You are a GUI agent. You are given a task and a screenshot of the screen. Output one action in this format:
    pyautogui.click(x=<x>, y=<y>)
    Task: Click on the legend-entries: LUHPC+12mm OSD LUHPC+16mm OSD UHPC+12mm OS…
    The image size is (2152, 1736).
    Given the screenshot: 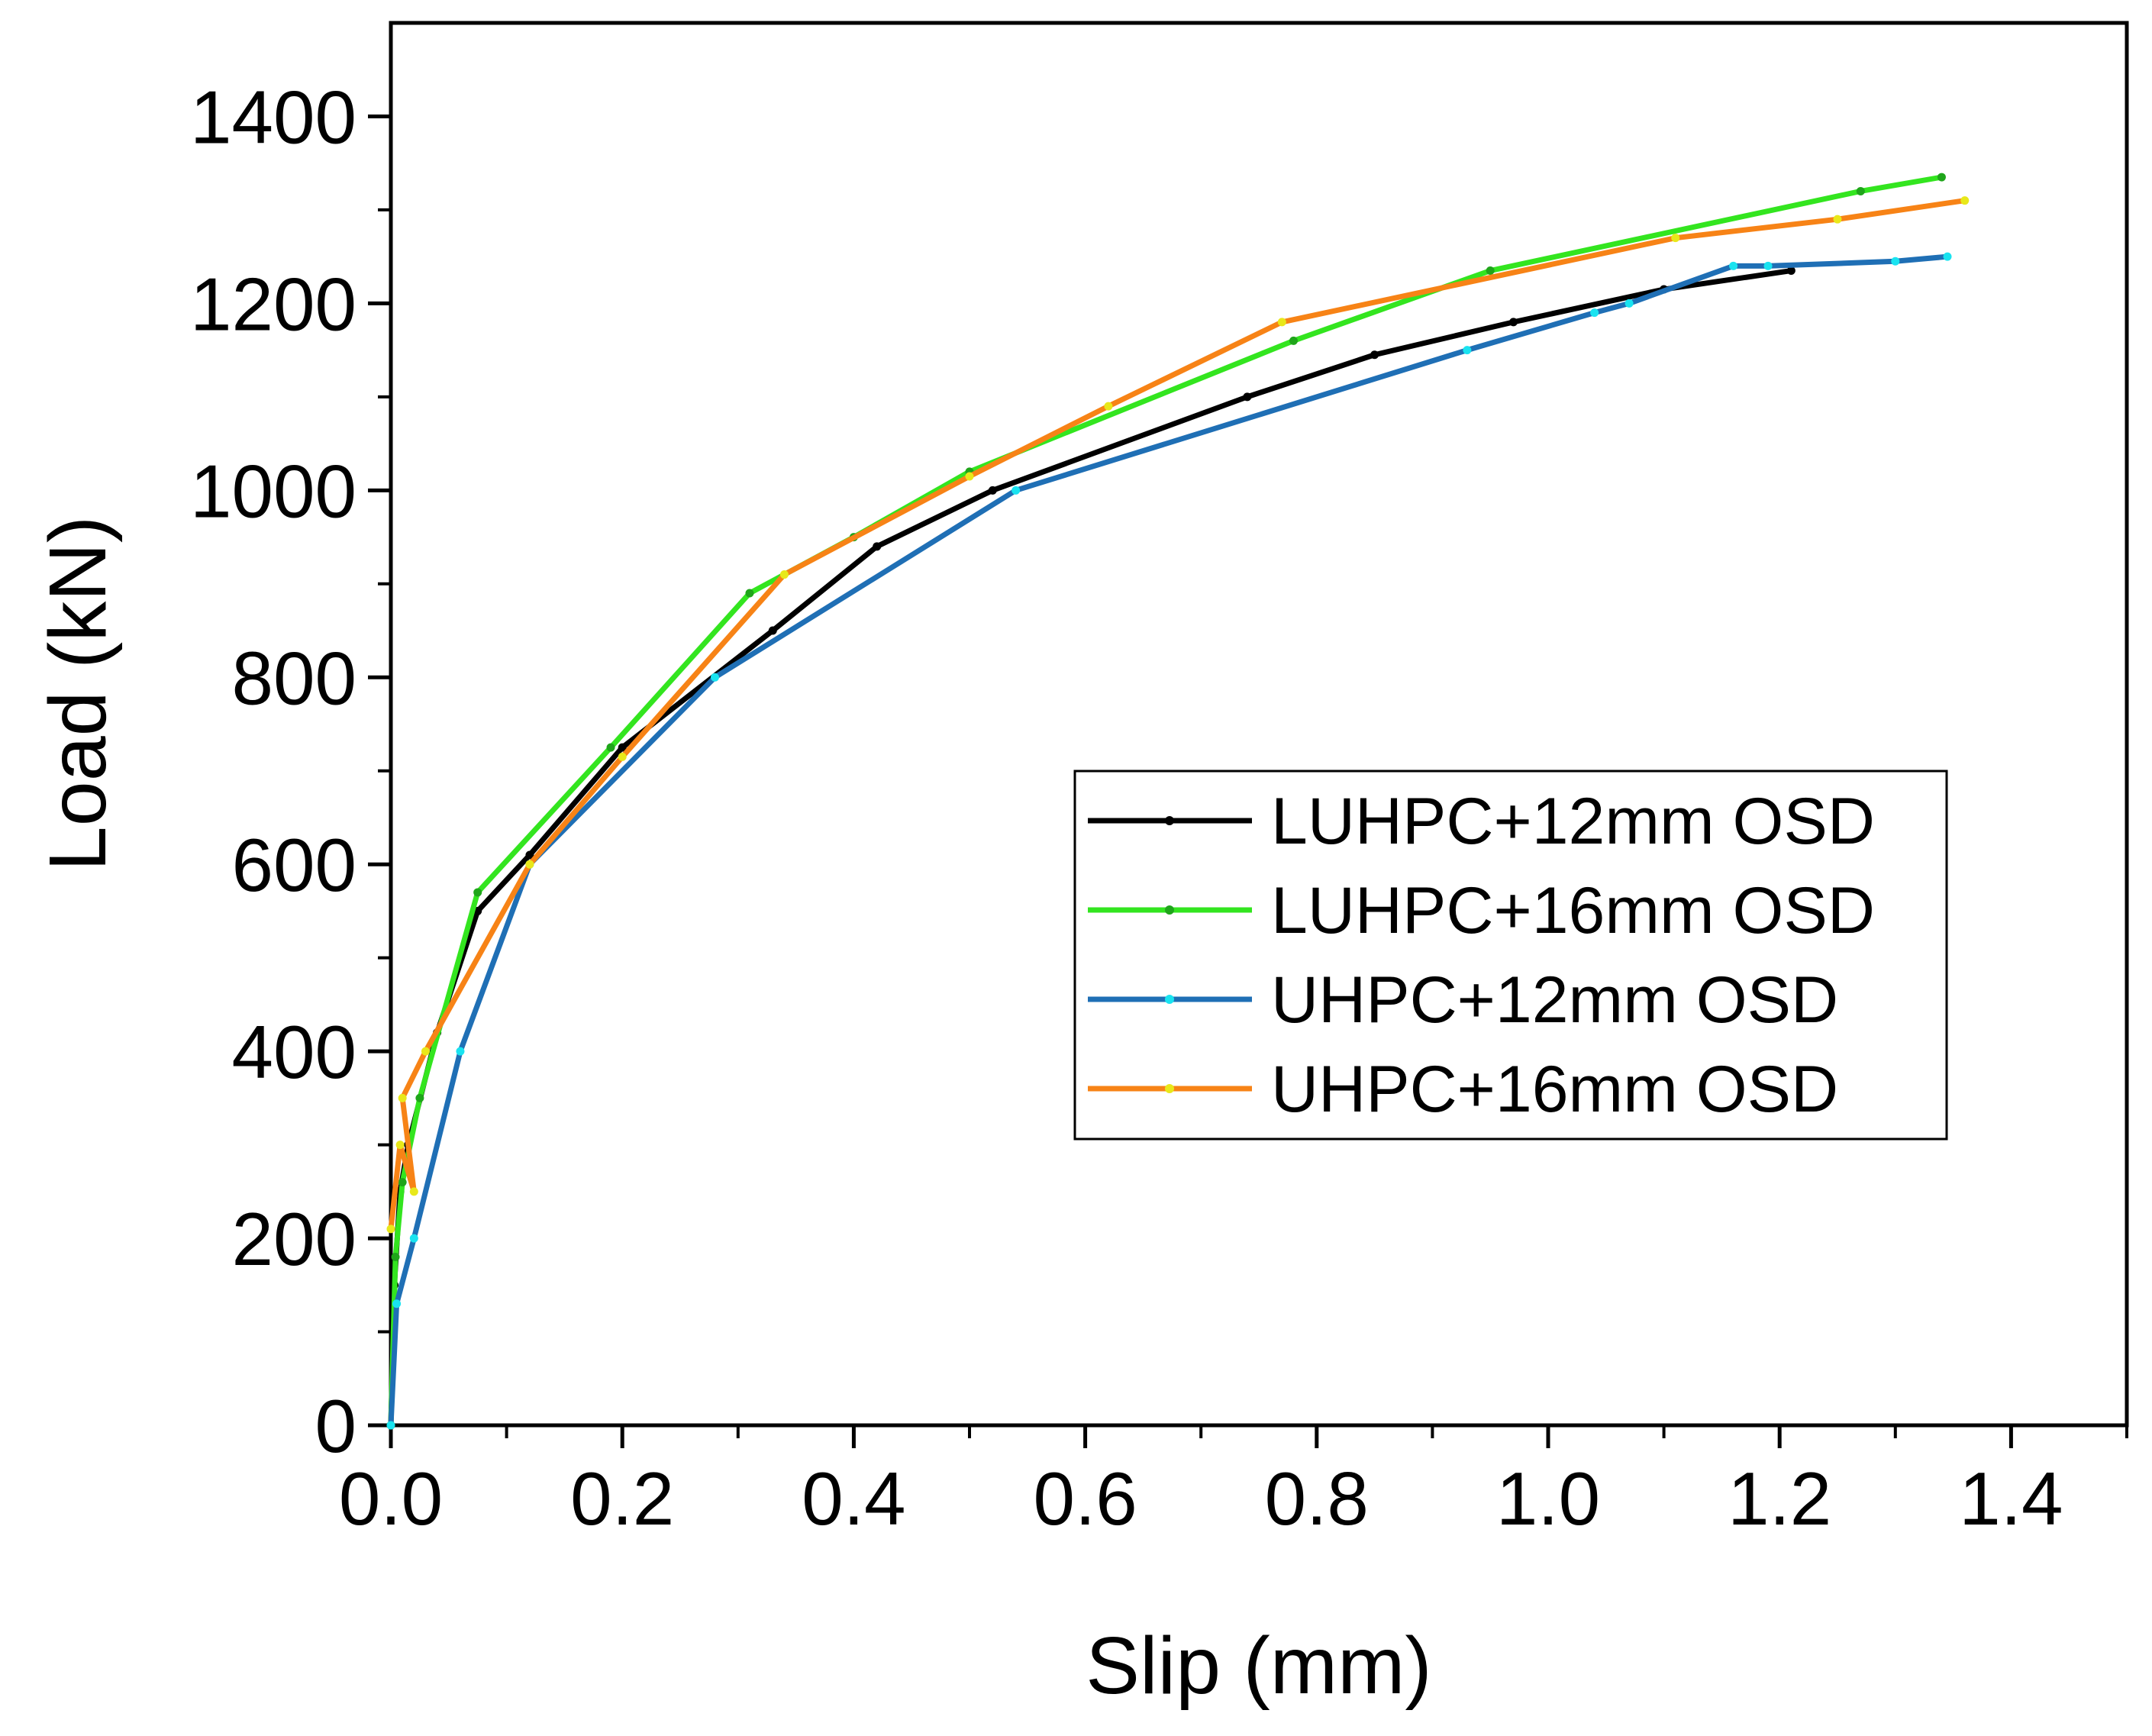 What is the action you would take?
    pyautogui.click(x=1481, y=955)
    